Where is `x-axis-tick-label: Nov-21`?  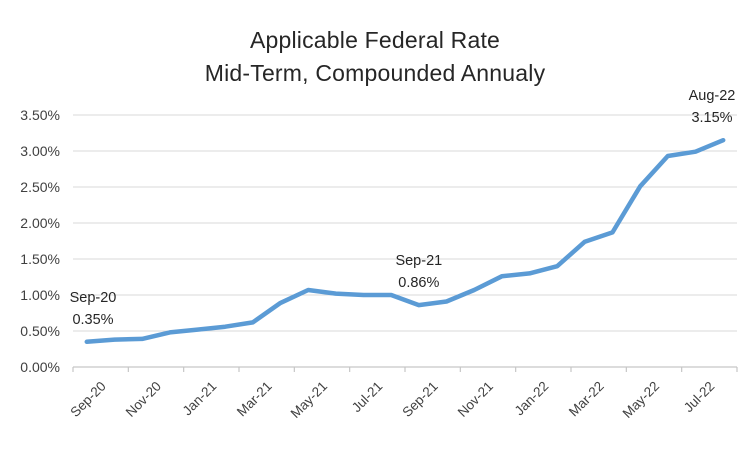
x-axis-tick-label: Nov-21 is located at coordinates (475, 399).